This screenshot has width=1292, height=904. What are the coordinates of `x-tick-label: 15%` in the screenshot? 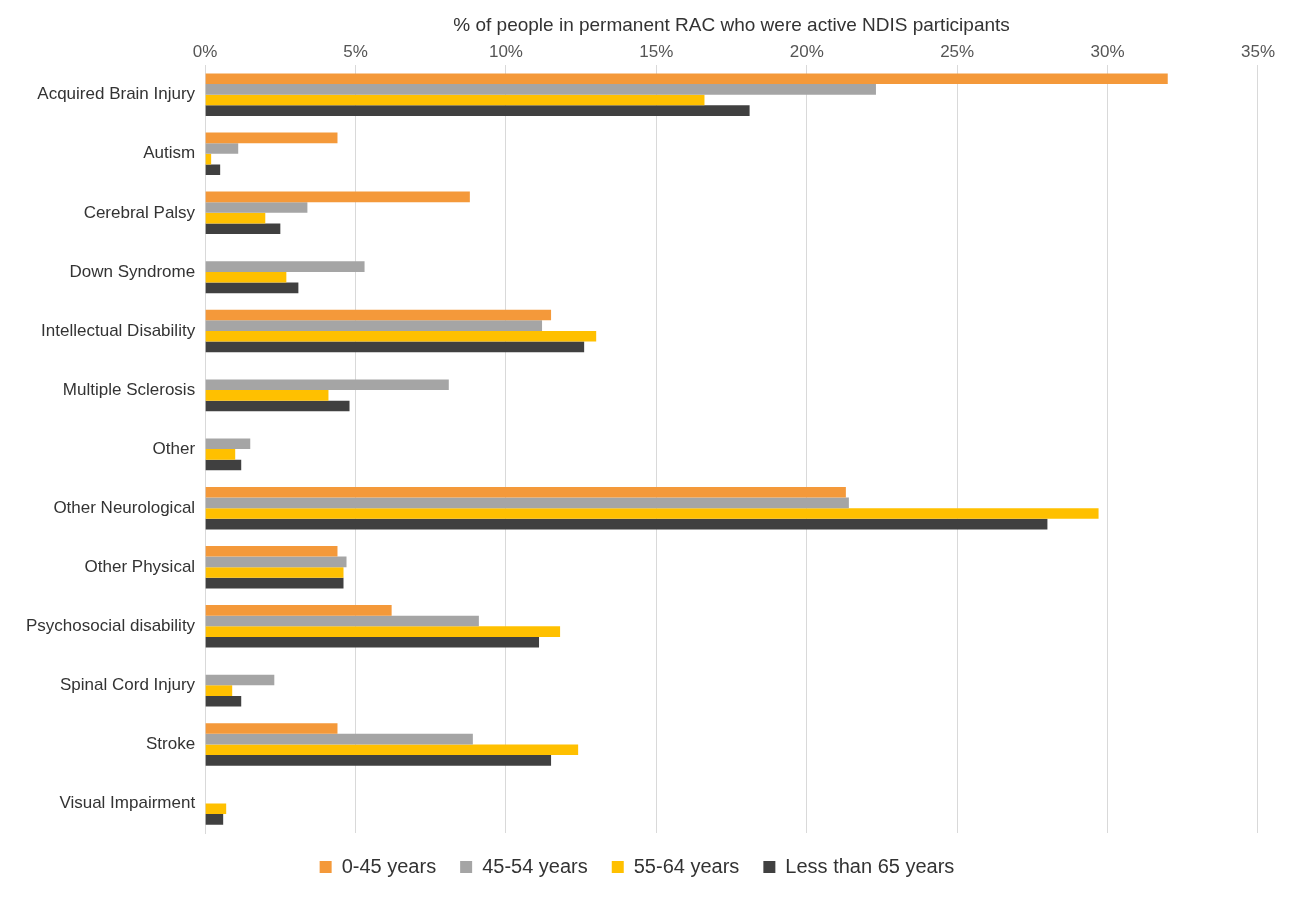 It's located at (656, 51).